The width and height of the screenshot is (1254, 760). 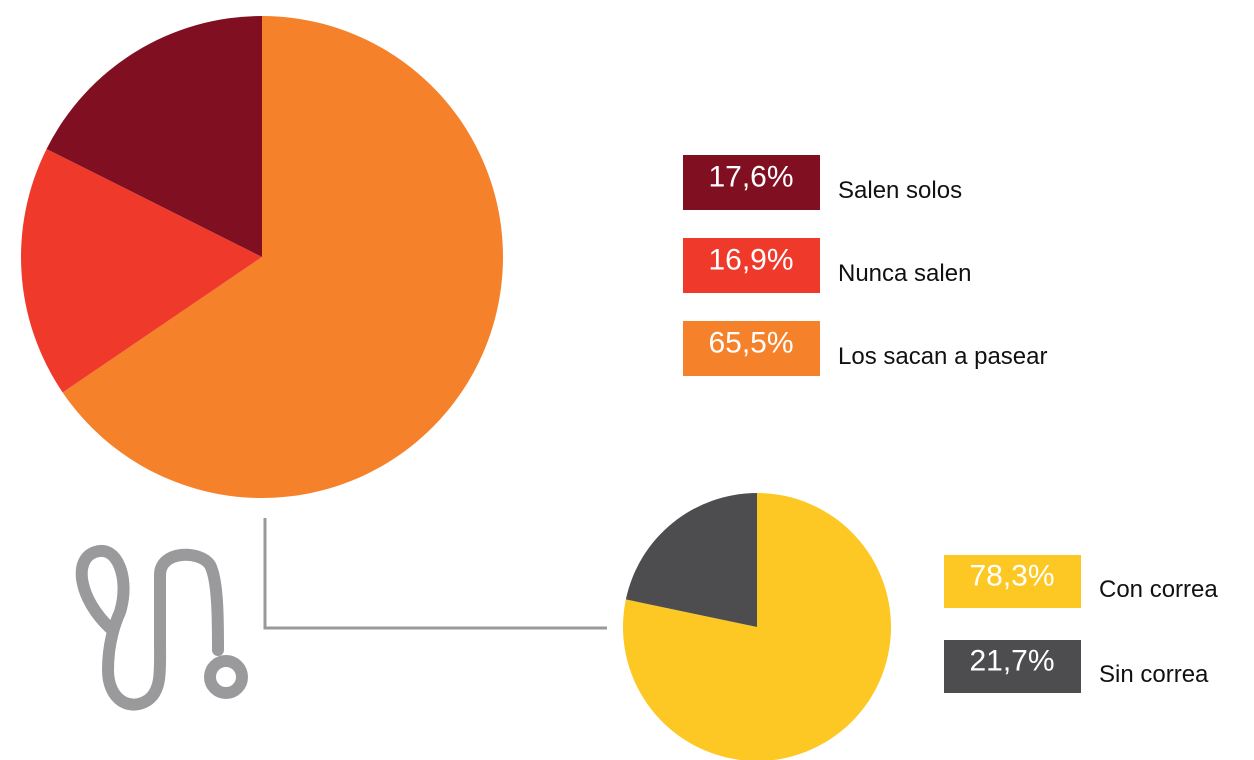 I want to click on leash-icon, so click(x=161, y=627).